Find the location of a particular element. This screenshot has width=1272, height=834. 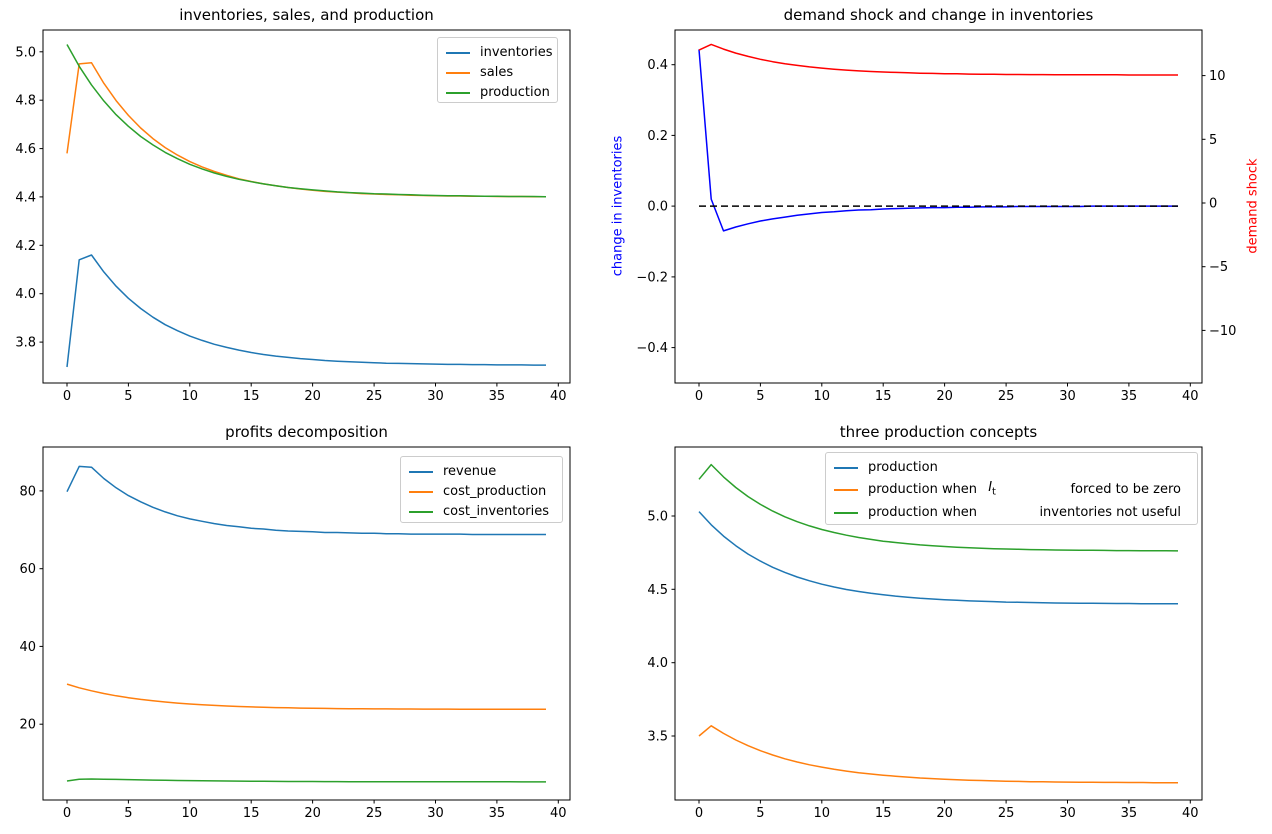

legend: revenue cost_production cost_inventories is located at coordinates (481, 489).